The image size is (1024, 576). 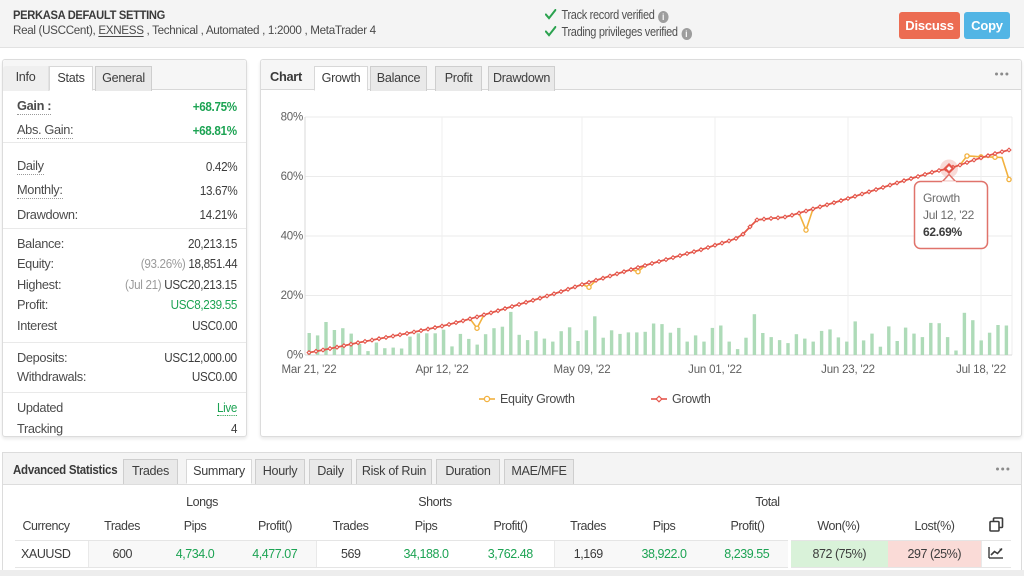 I want to click on svg-text: Equity Growth, so click(x=537, y=399).